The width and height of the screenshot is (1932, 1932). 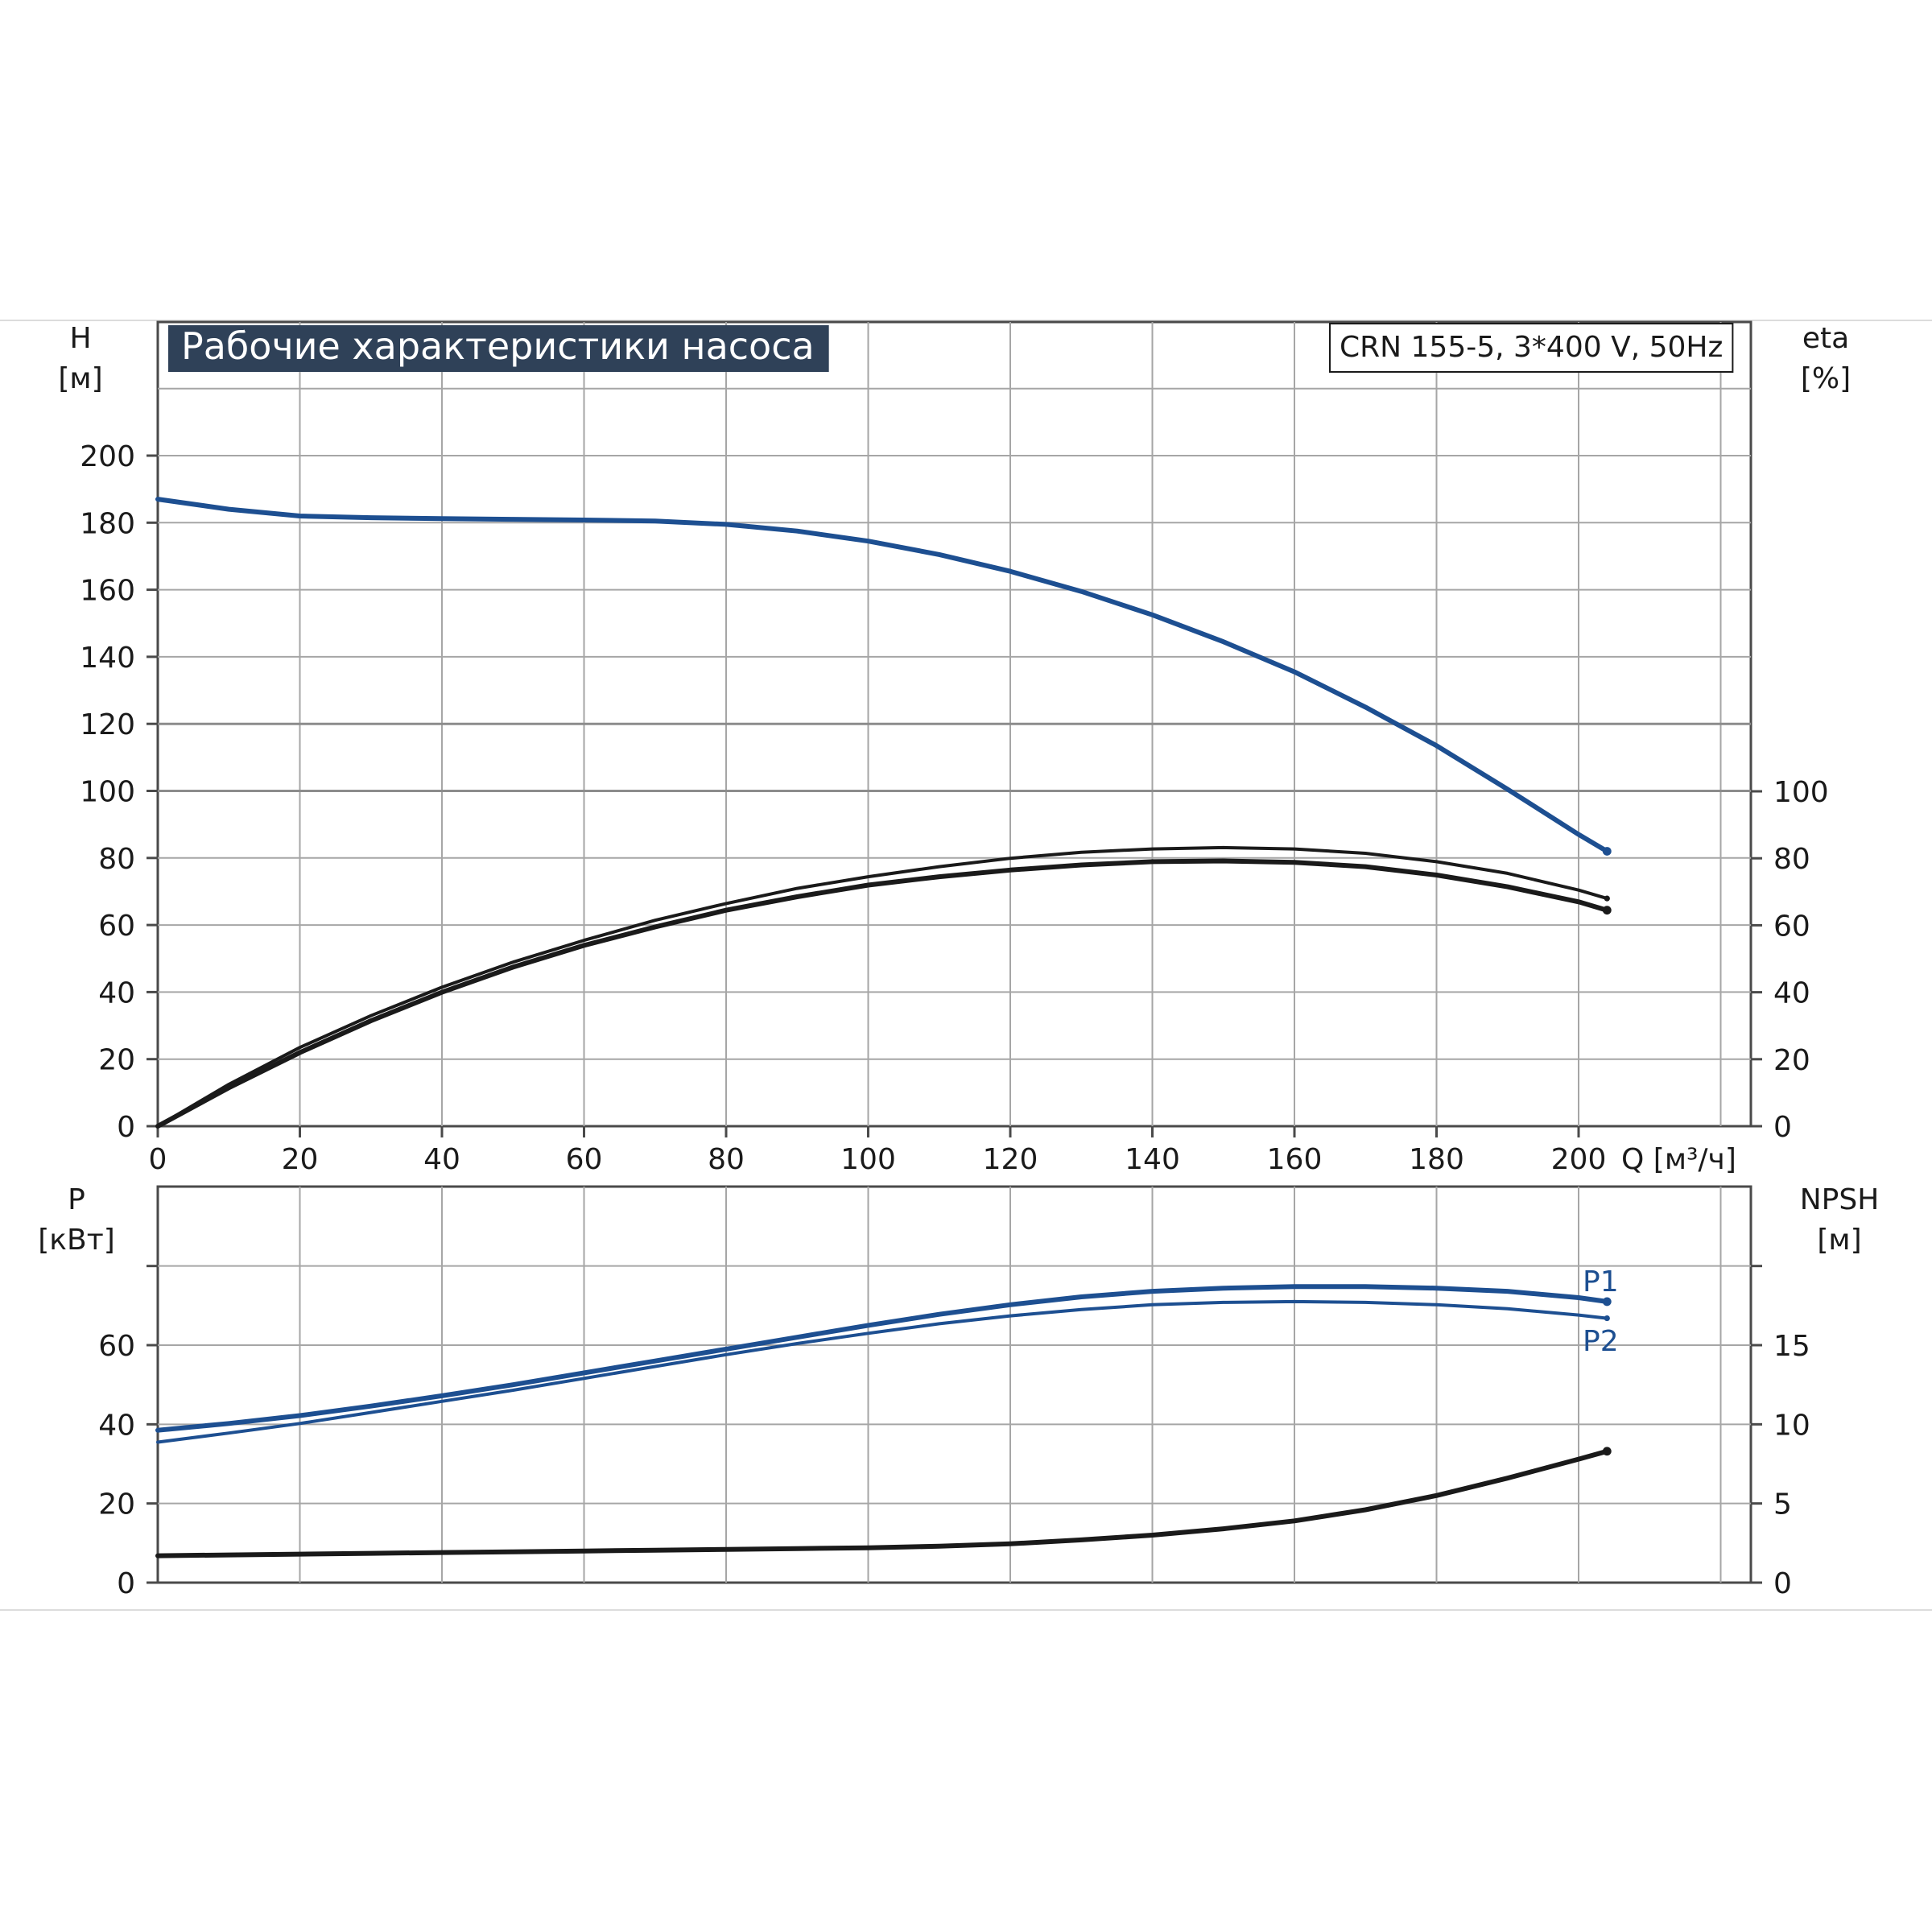 I want to click on npsh-tick-label: 15, so click(x=1791, y=1346).